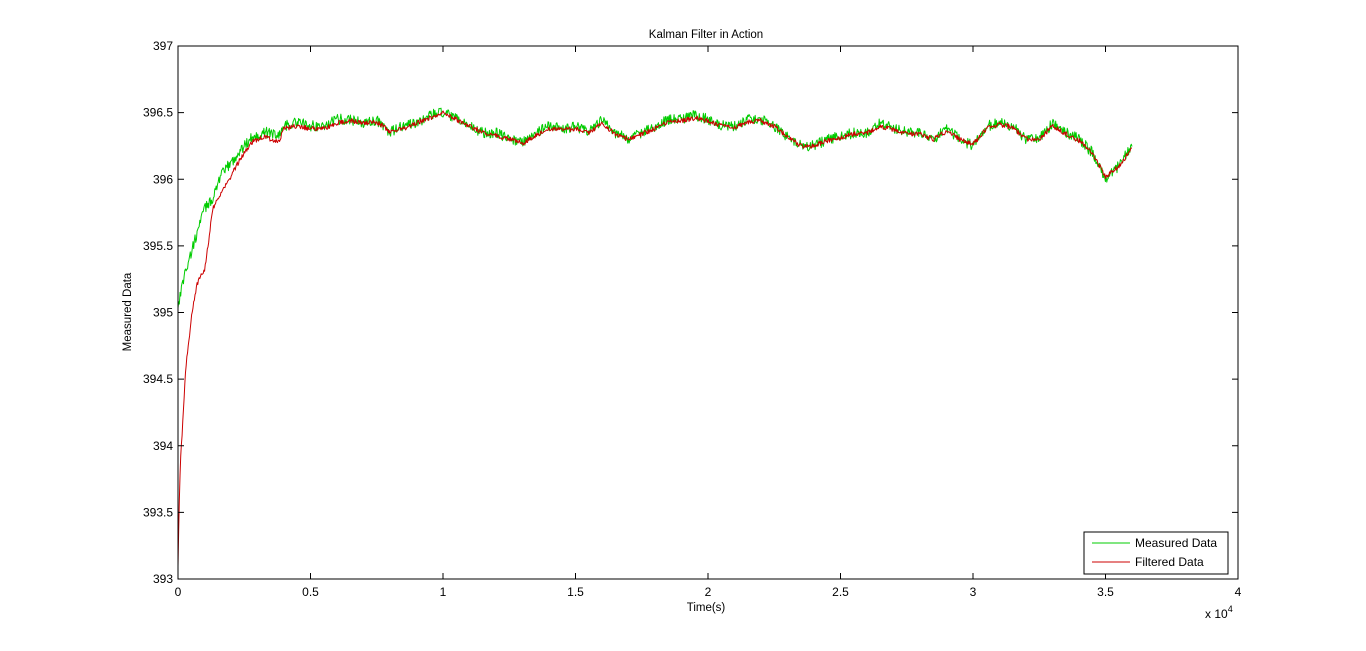  What do you see at coordinates (158, 512) in the screenshot?
I see `y-tick-label: 393.5` at bounding box center [158, 512].